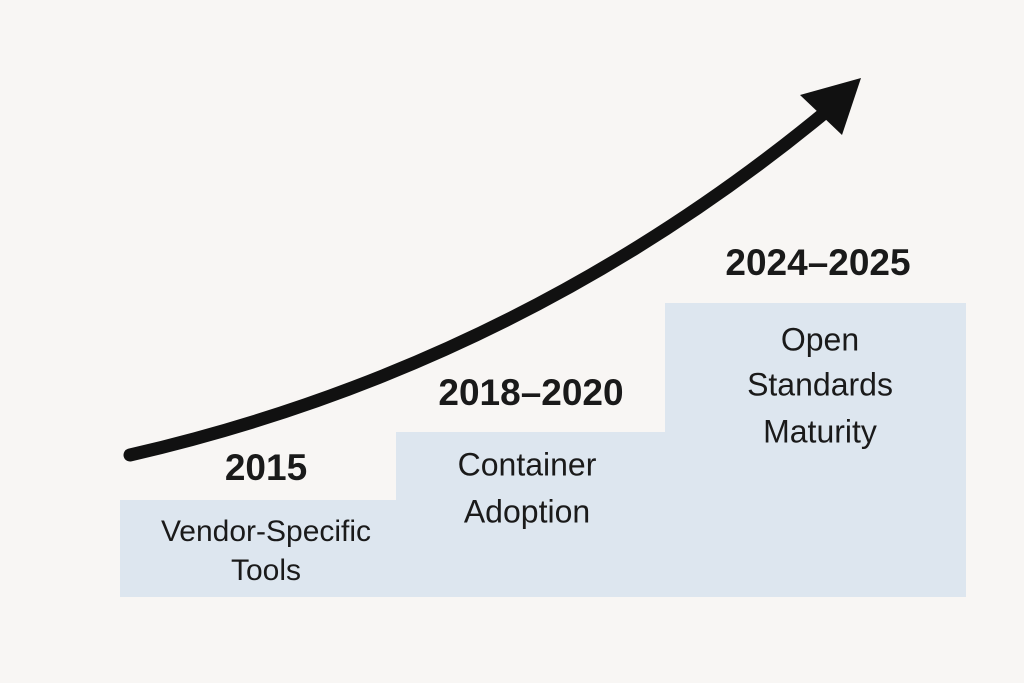 The image size is (1024, 683). Describe the element at coordinates (820, 339) in the screenshot. I see `step-label: Open` at that location.